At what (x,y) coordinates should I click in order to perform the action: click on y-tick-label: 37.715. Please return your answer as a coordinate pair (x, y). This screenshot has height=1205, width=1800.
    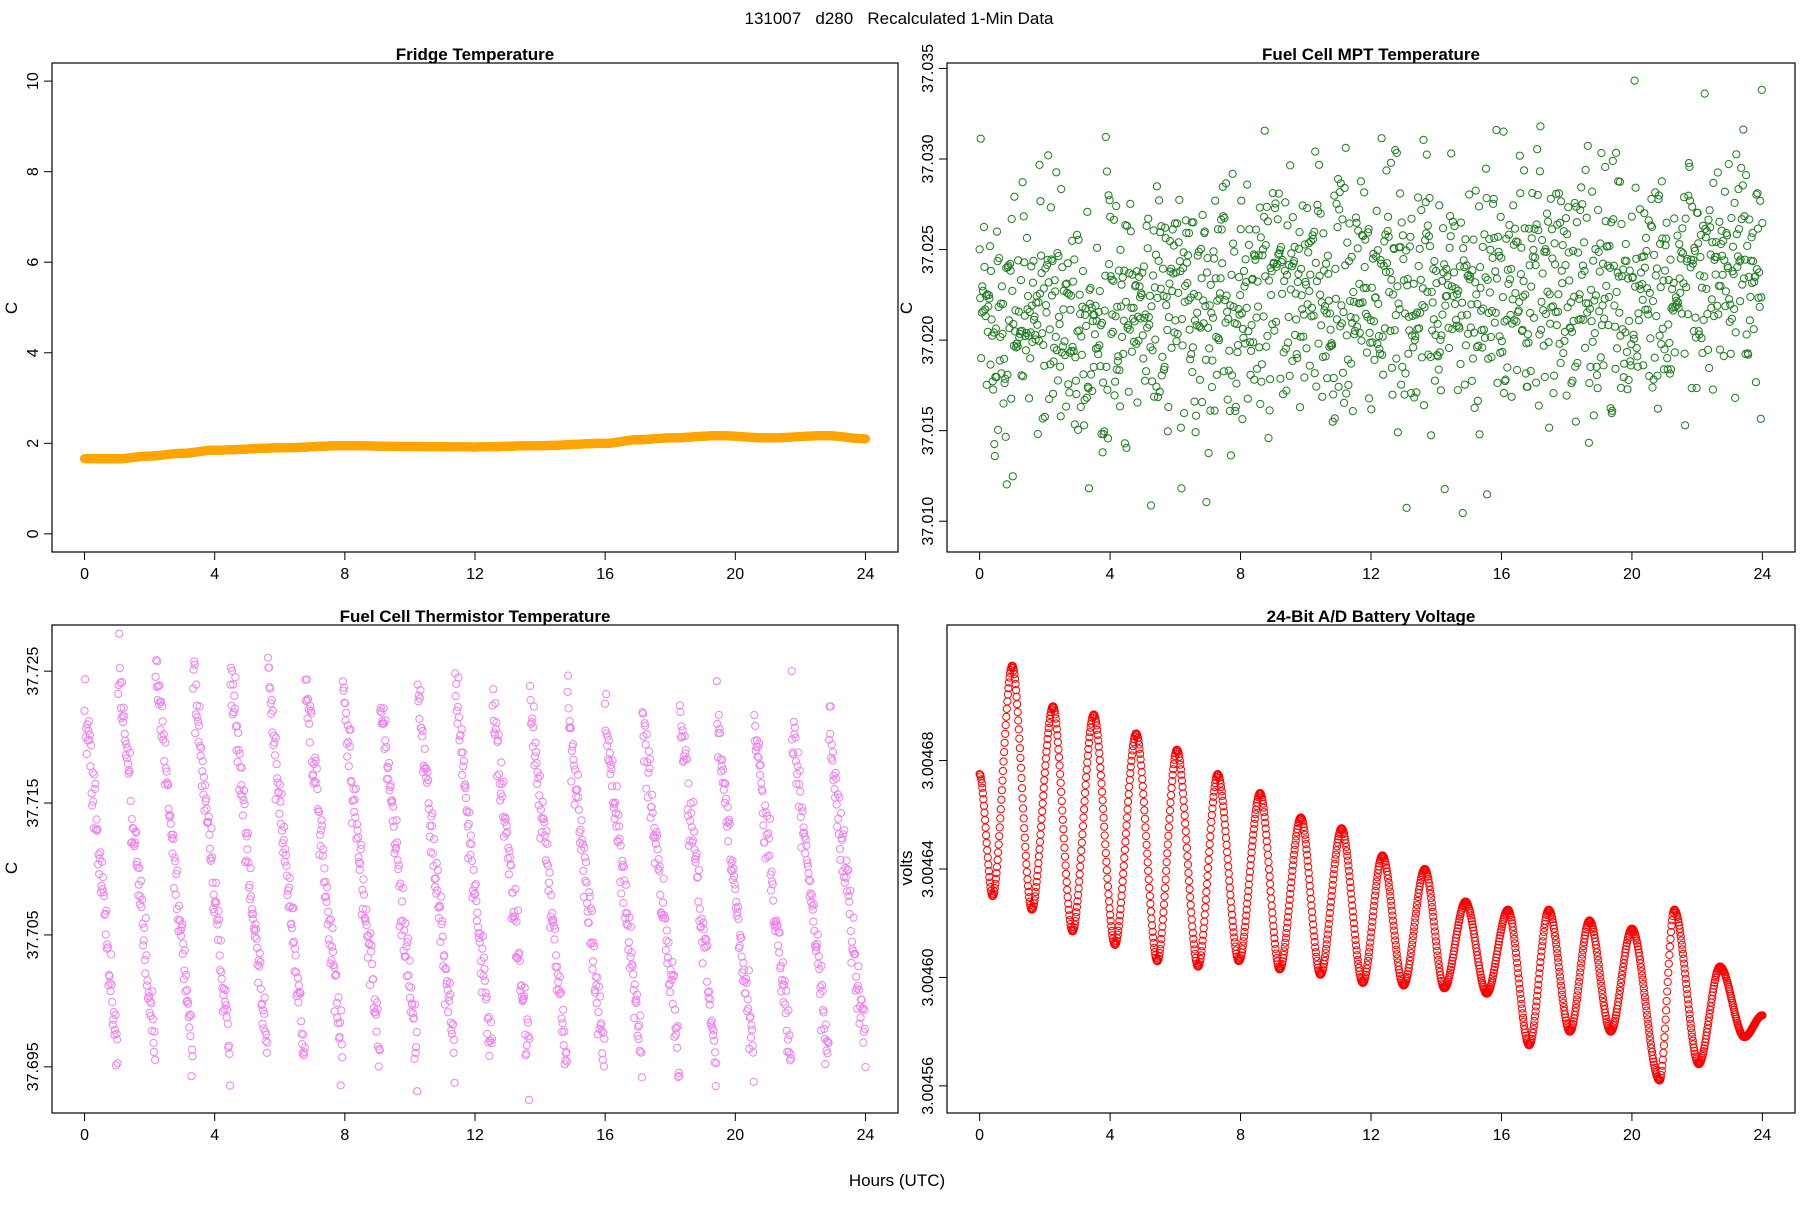
    Looking at the image, I should click on (33, 802).